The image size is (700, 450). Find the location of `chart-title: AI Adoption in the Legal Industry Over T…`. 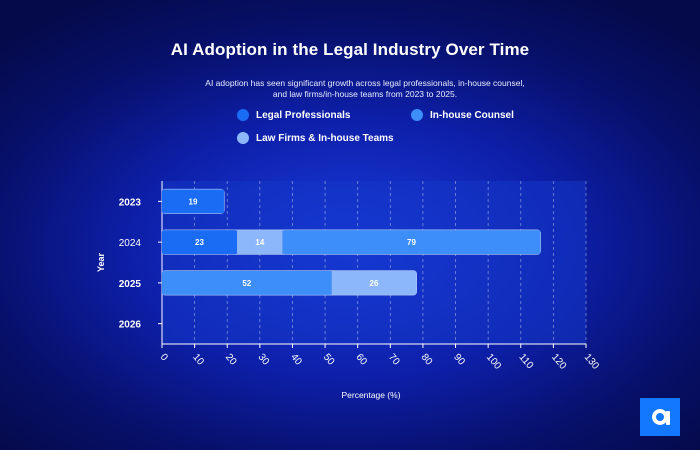

chart-title: AI Adoption in the Legal Industry Over T… is located at coordinates (350, 49).